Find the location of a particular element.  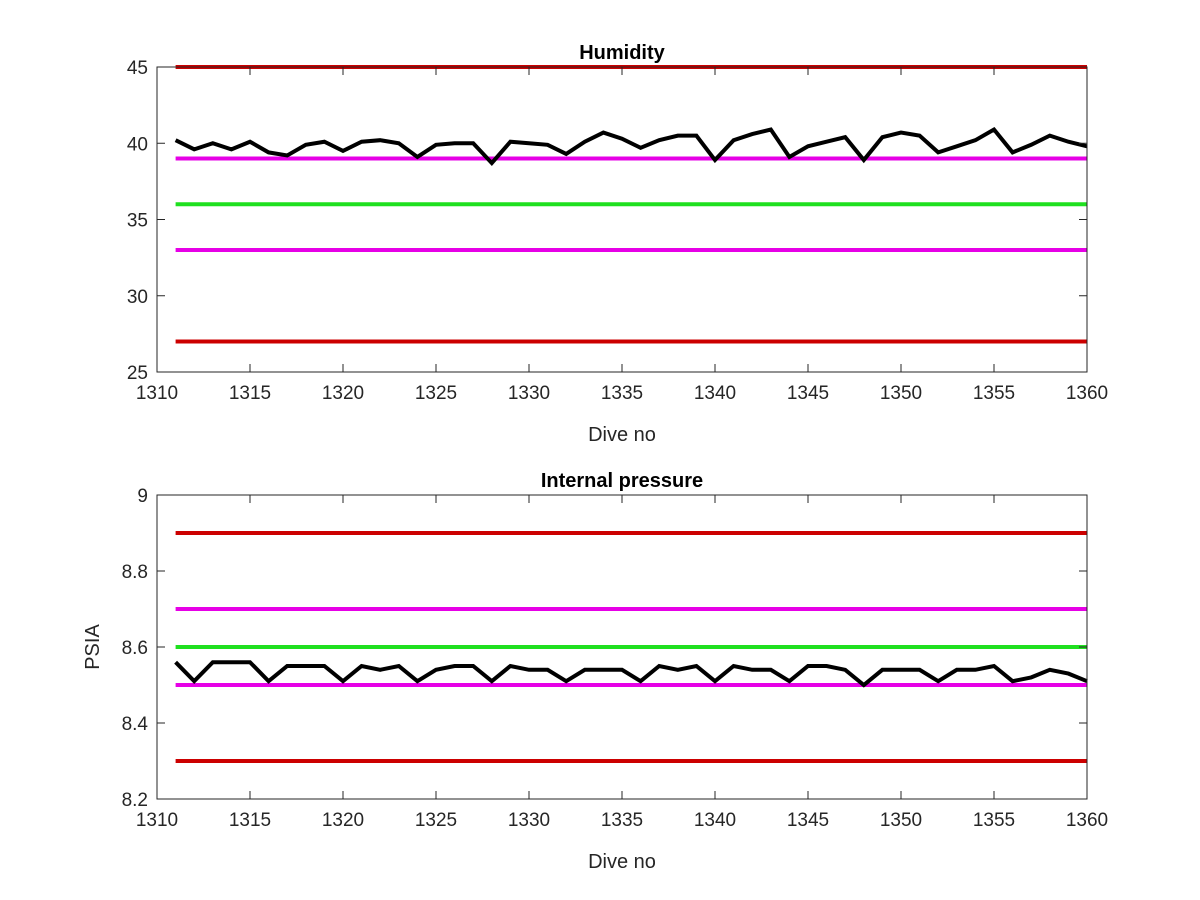

chart-title: Humidity is located at coordinates (622, 53).